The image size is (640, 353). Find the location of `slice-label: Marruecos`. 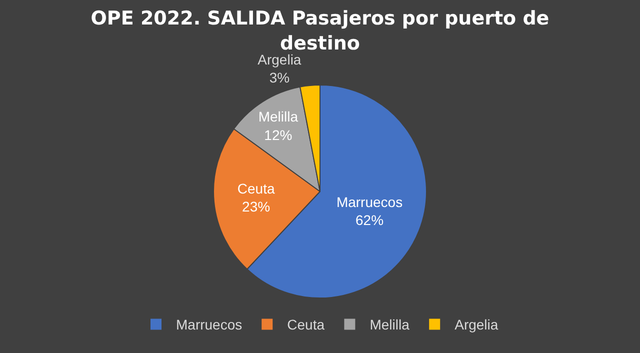

slice-label: Marruecos is located at coordinates (369, 202).